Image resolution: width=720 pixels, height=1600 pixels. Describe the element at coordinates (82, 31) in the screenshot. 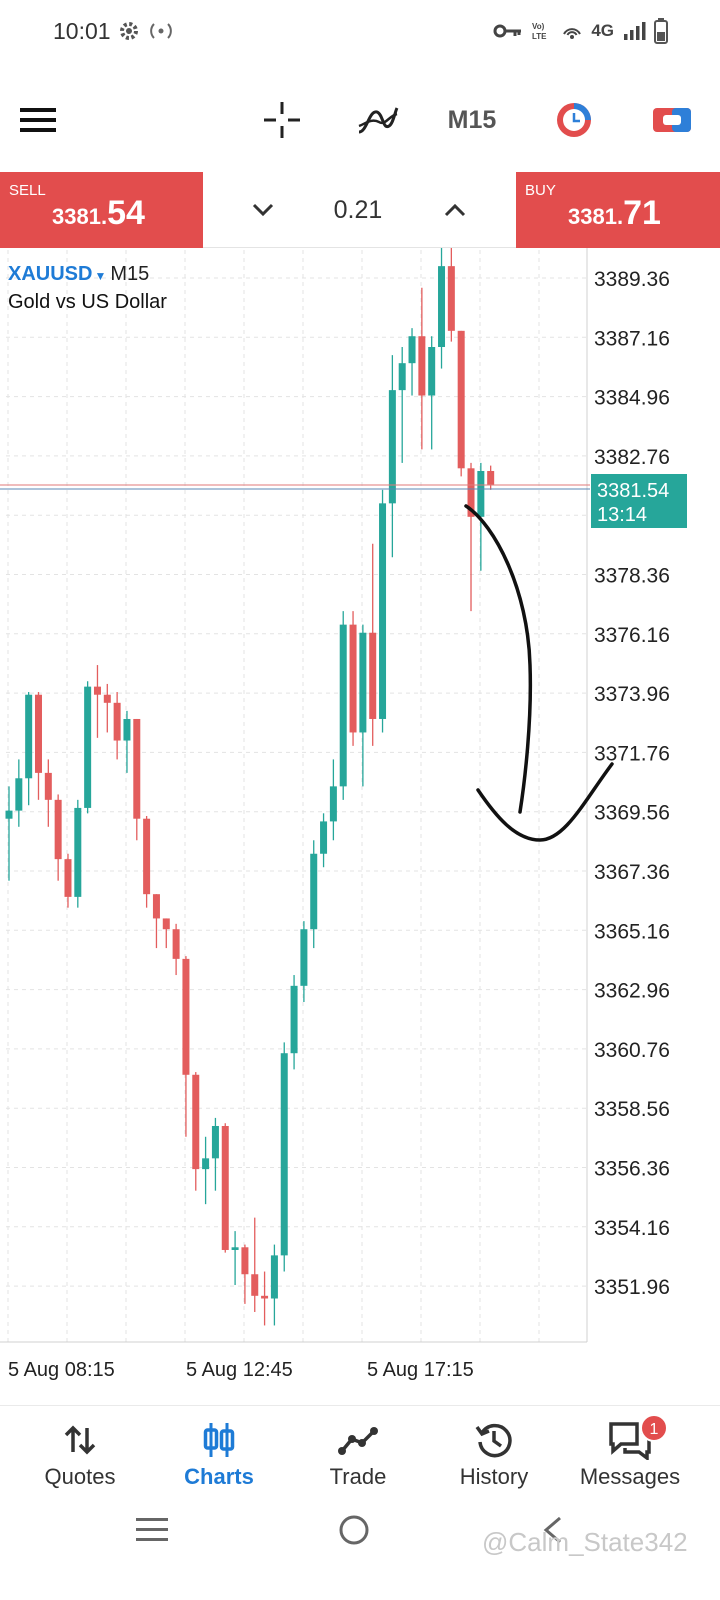

I see `status-time: 10:01` at that location.